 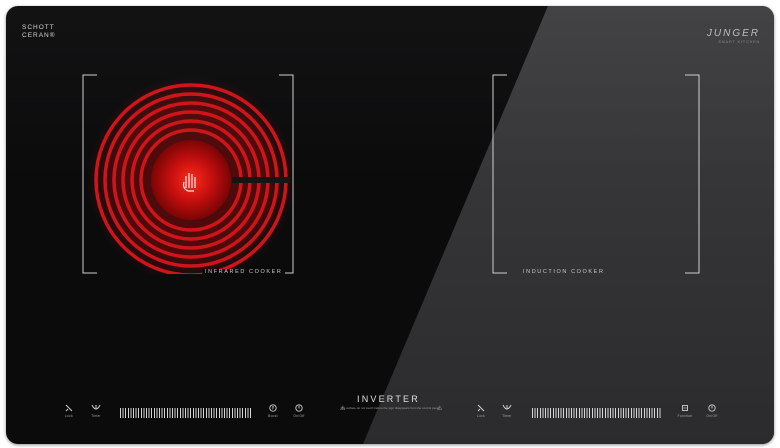 I want to click on infrared-zone-label: INFRARED COOKER, so click(x=244, y=272).